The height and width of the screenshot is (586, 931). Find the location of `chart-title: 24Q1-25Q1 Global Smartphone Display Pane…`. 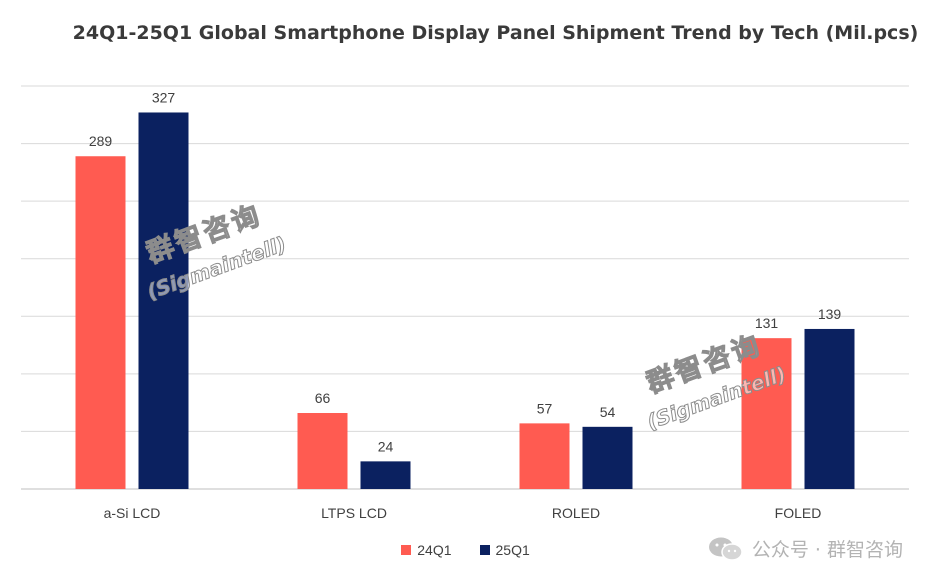

chart-title: 24Q1-25Q1 Global Smartphone Display Pane… is located at coordinates (495, 33).